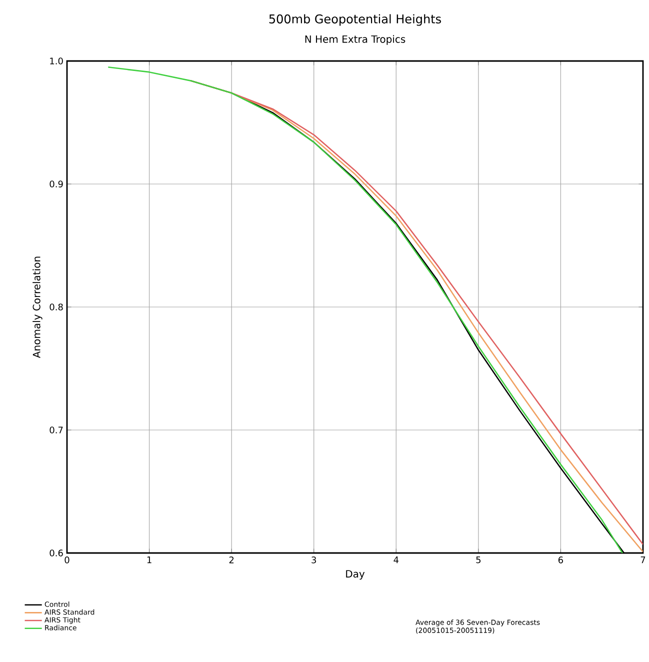  Describe the element at coordinates (560, 560) in the screenshot. I see `x-tick-label: 6` at that location.